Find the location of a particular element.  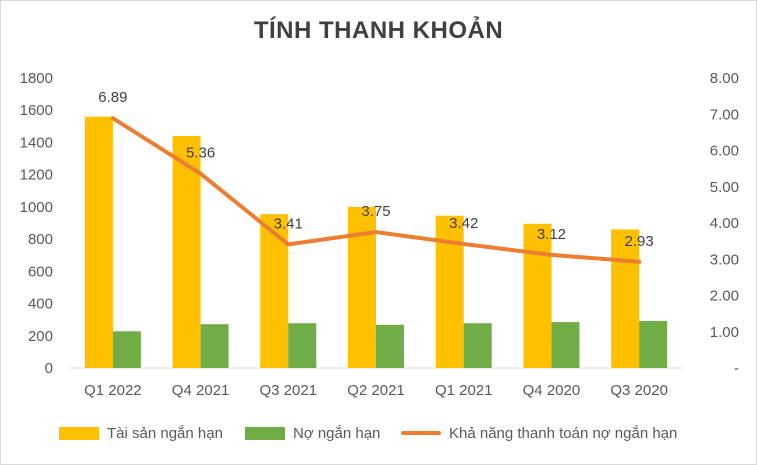

left-axis-tick-label: 1200 is located at coordinates (36, 175).